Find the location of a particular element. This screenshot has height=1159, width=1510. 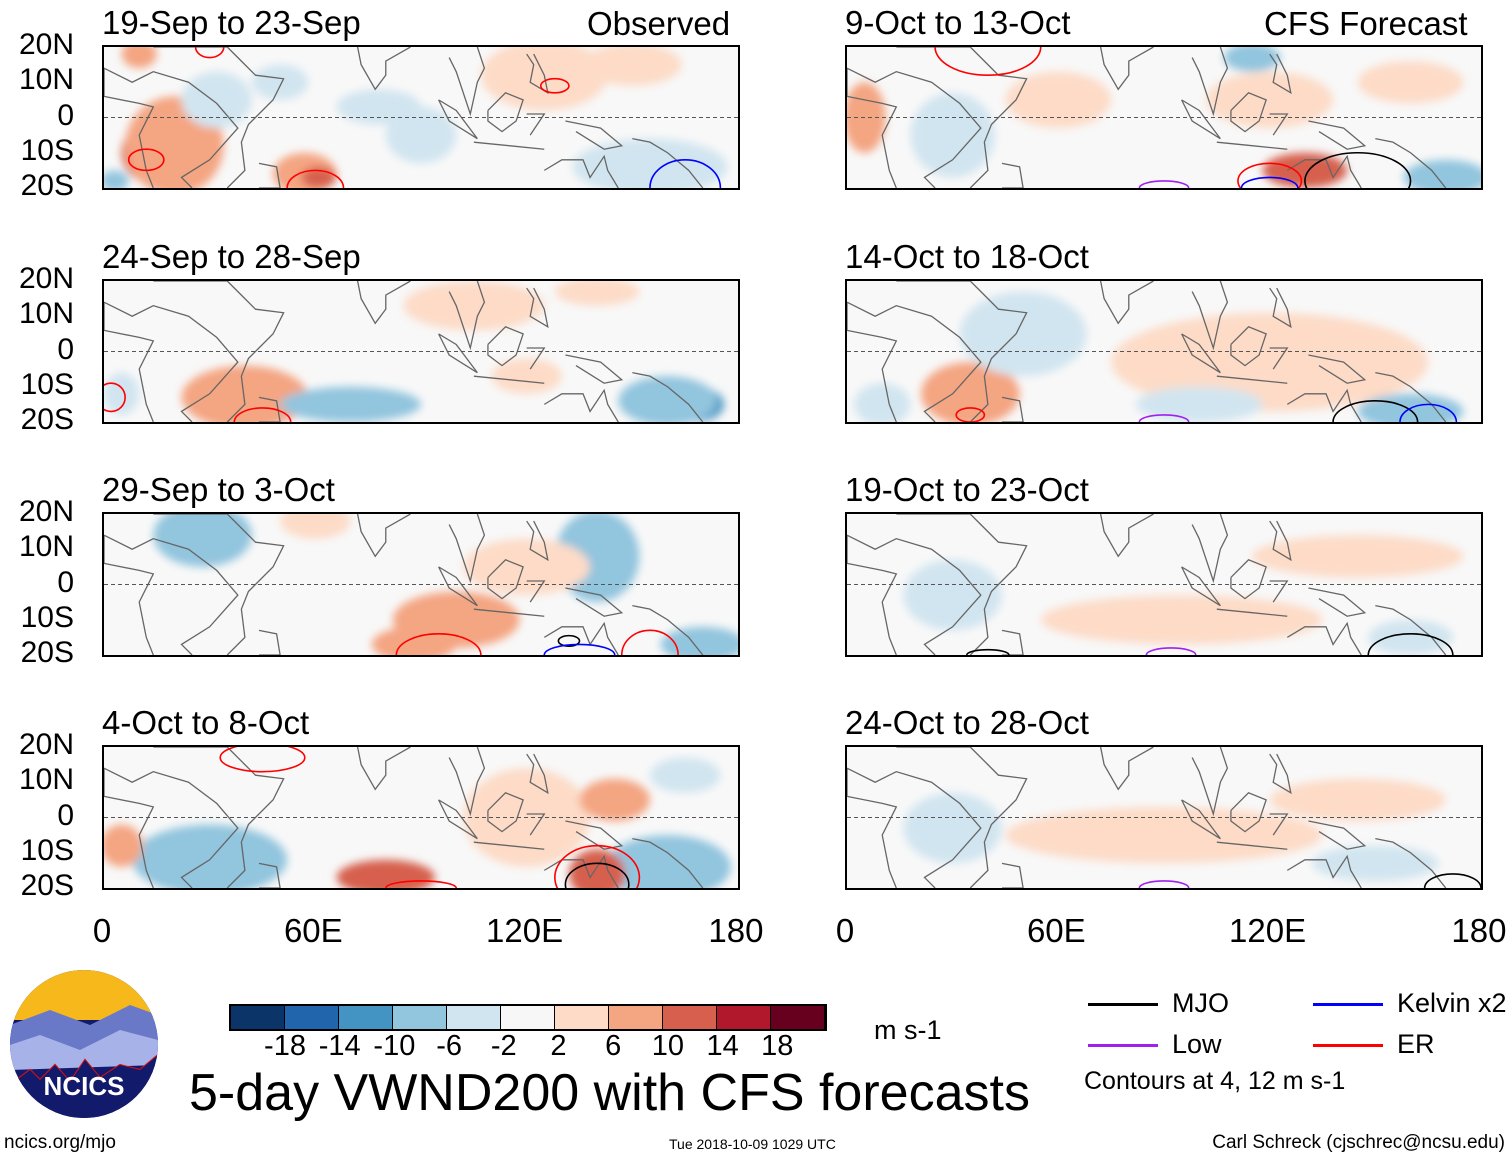

panel-title: 19-Sep to 23-Sep is located at coordinates (231, 22).